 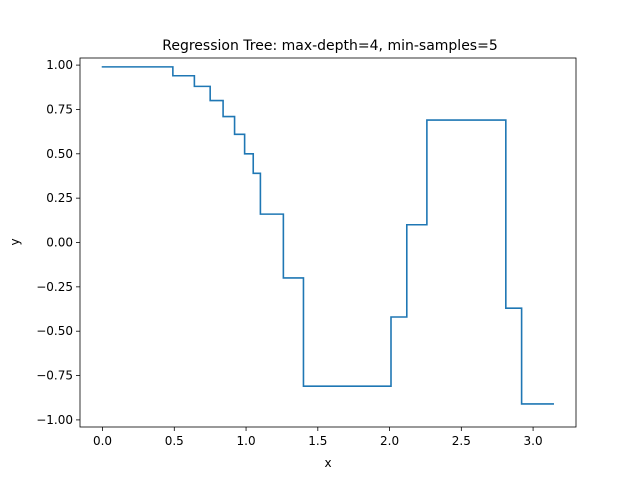 I want to click on x-tick-label: 0.5, so click(x=174, y=441).